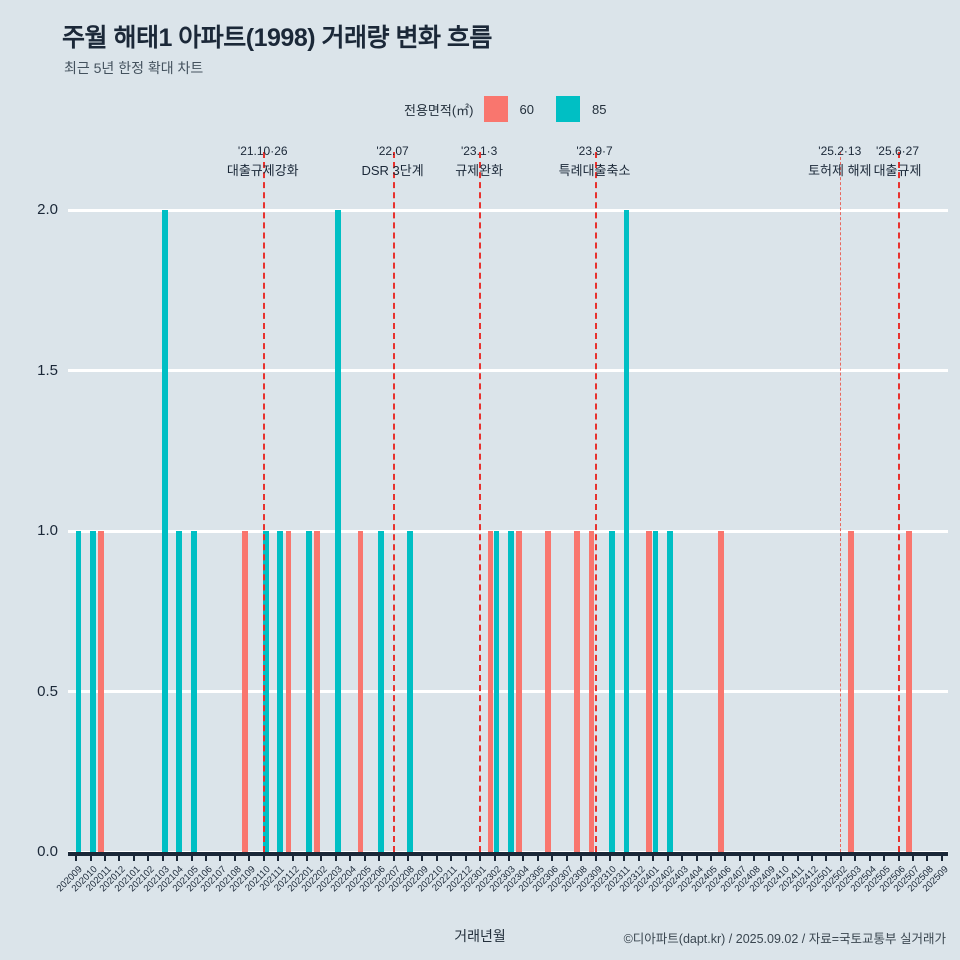 This screenshot has width=960, height=960. I want to click on legend-label-60: 60, so click(526, 109).